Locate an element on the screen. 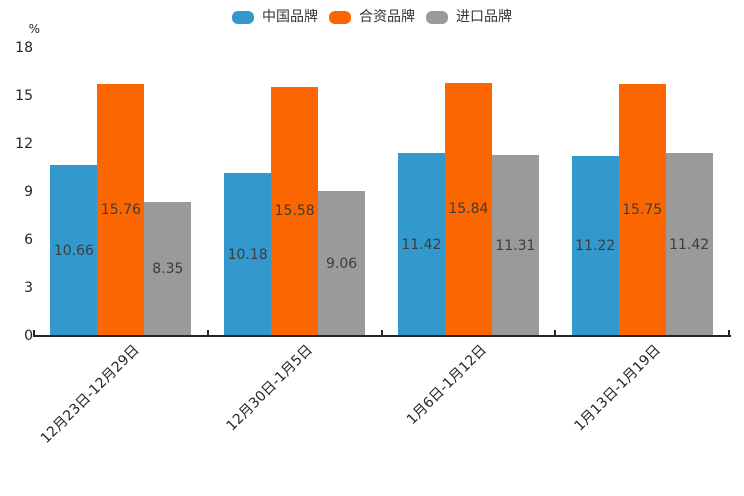 This screenshot has width=744, height=496. legend-label: 进口品牌 is located at coordinates (484, 17).